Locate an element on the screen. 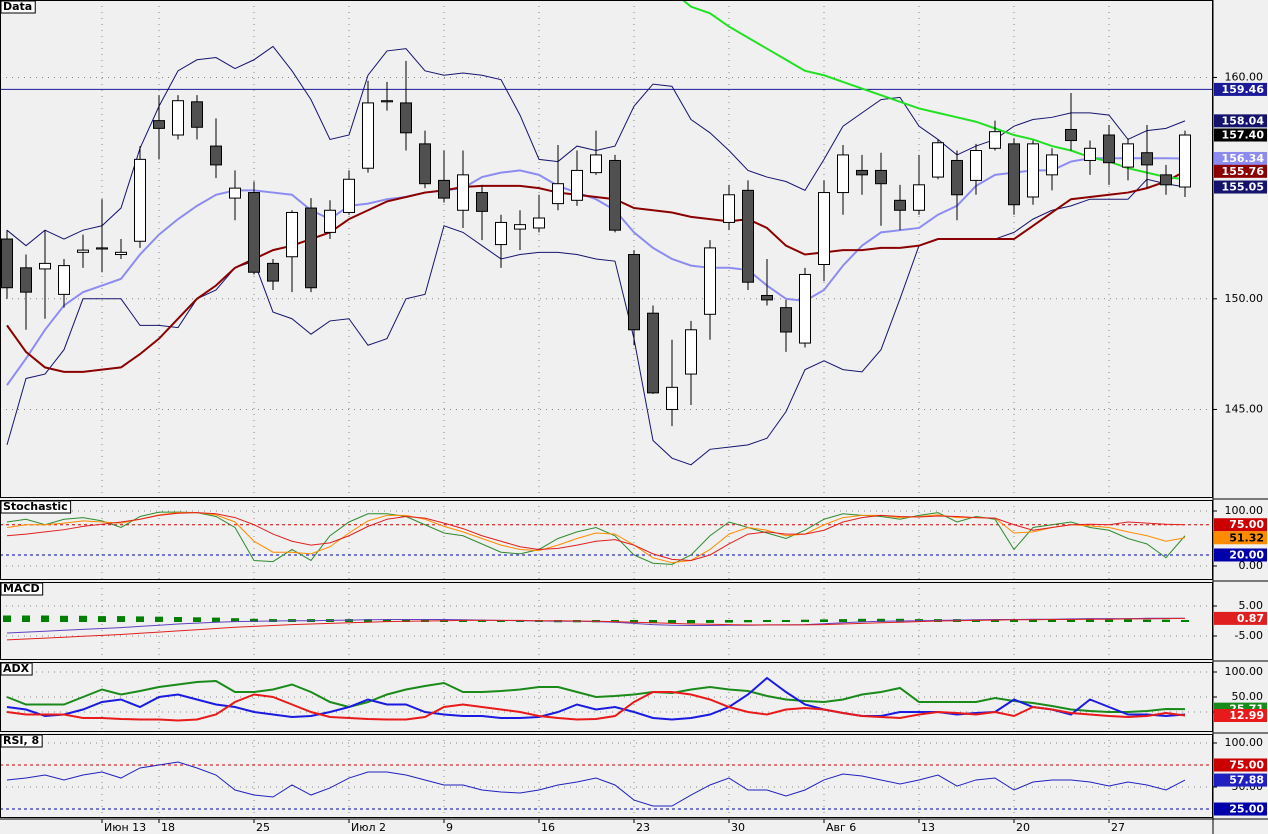  panel-title-text: Stochastic is located at coordinates (35, 506).